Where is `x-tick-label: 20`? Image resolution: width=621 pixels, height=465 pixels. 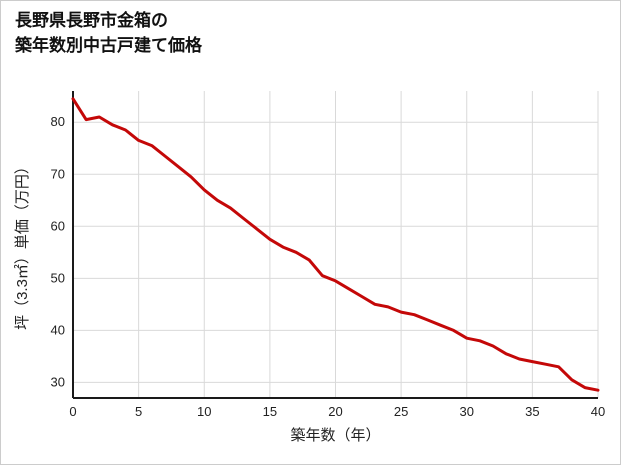
x-tick-label: 20 is located at coordinates (335, 411).